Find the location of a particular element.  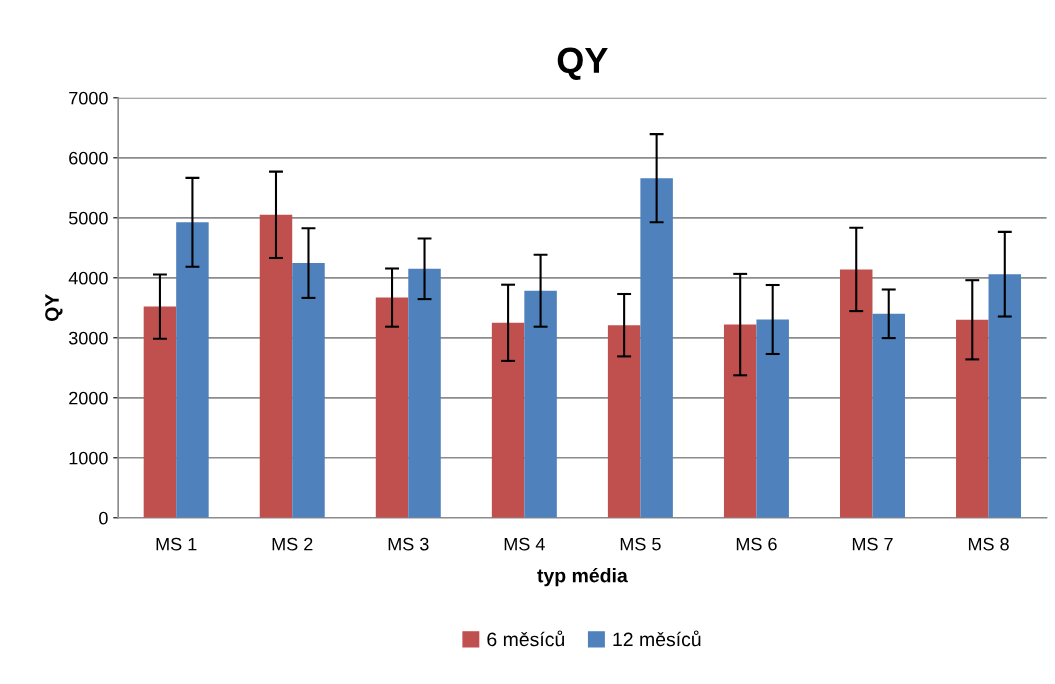

y-tick-label: 0 is located at coordinates (103, 518).